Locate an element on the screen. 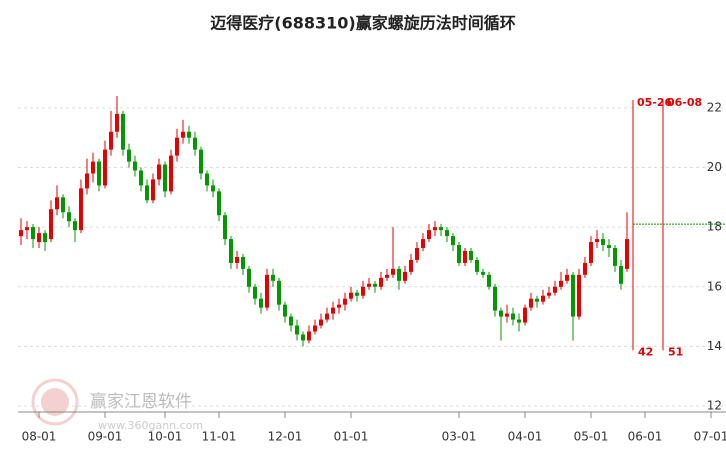 The image size is (726, 450). x-tick-label: 11-01 is located at coordinates (219, 437).